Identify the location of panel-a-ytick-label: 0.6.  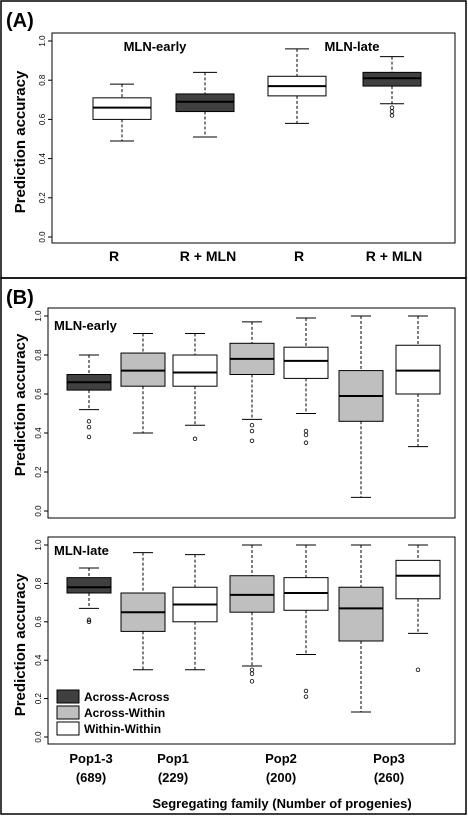
(42, 119).